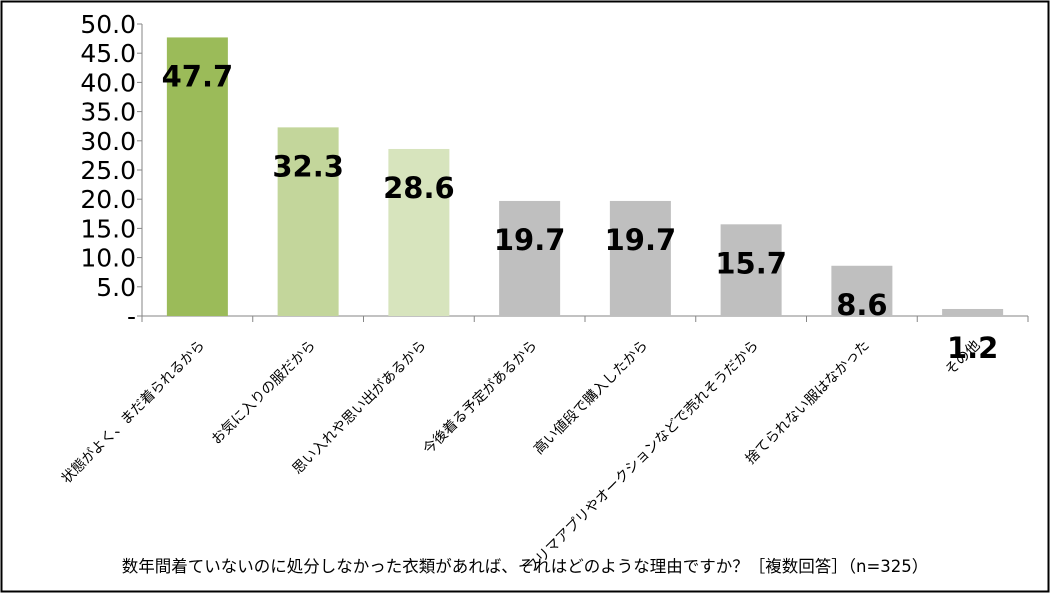  Describe the element at coordinates (108, 53) in the screenshot. I see `y-tick-label: 45.0` at that location.